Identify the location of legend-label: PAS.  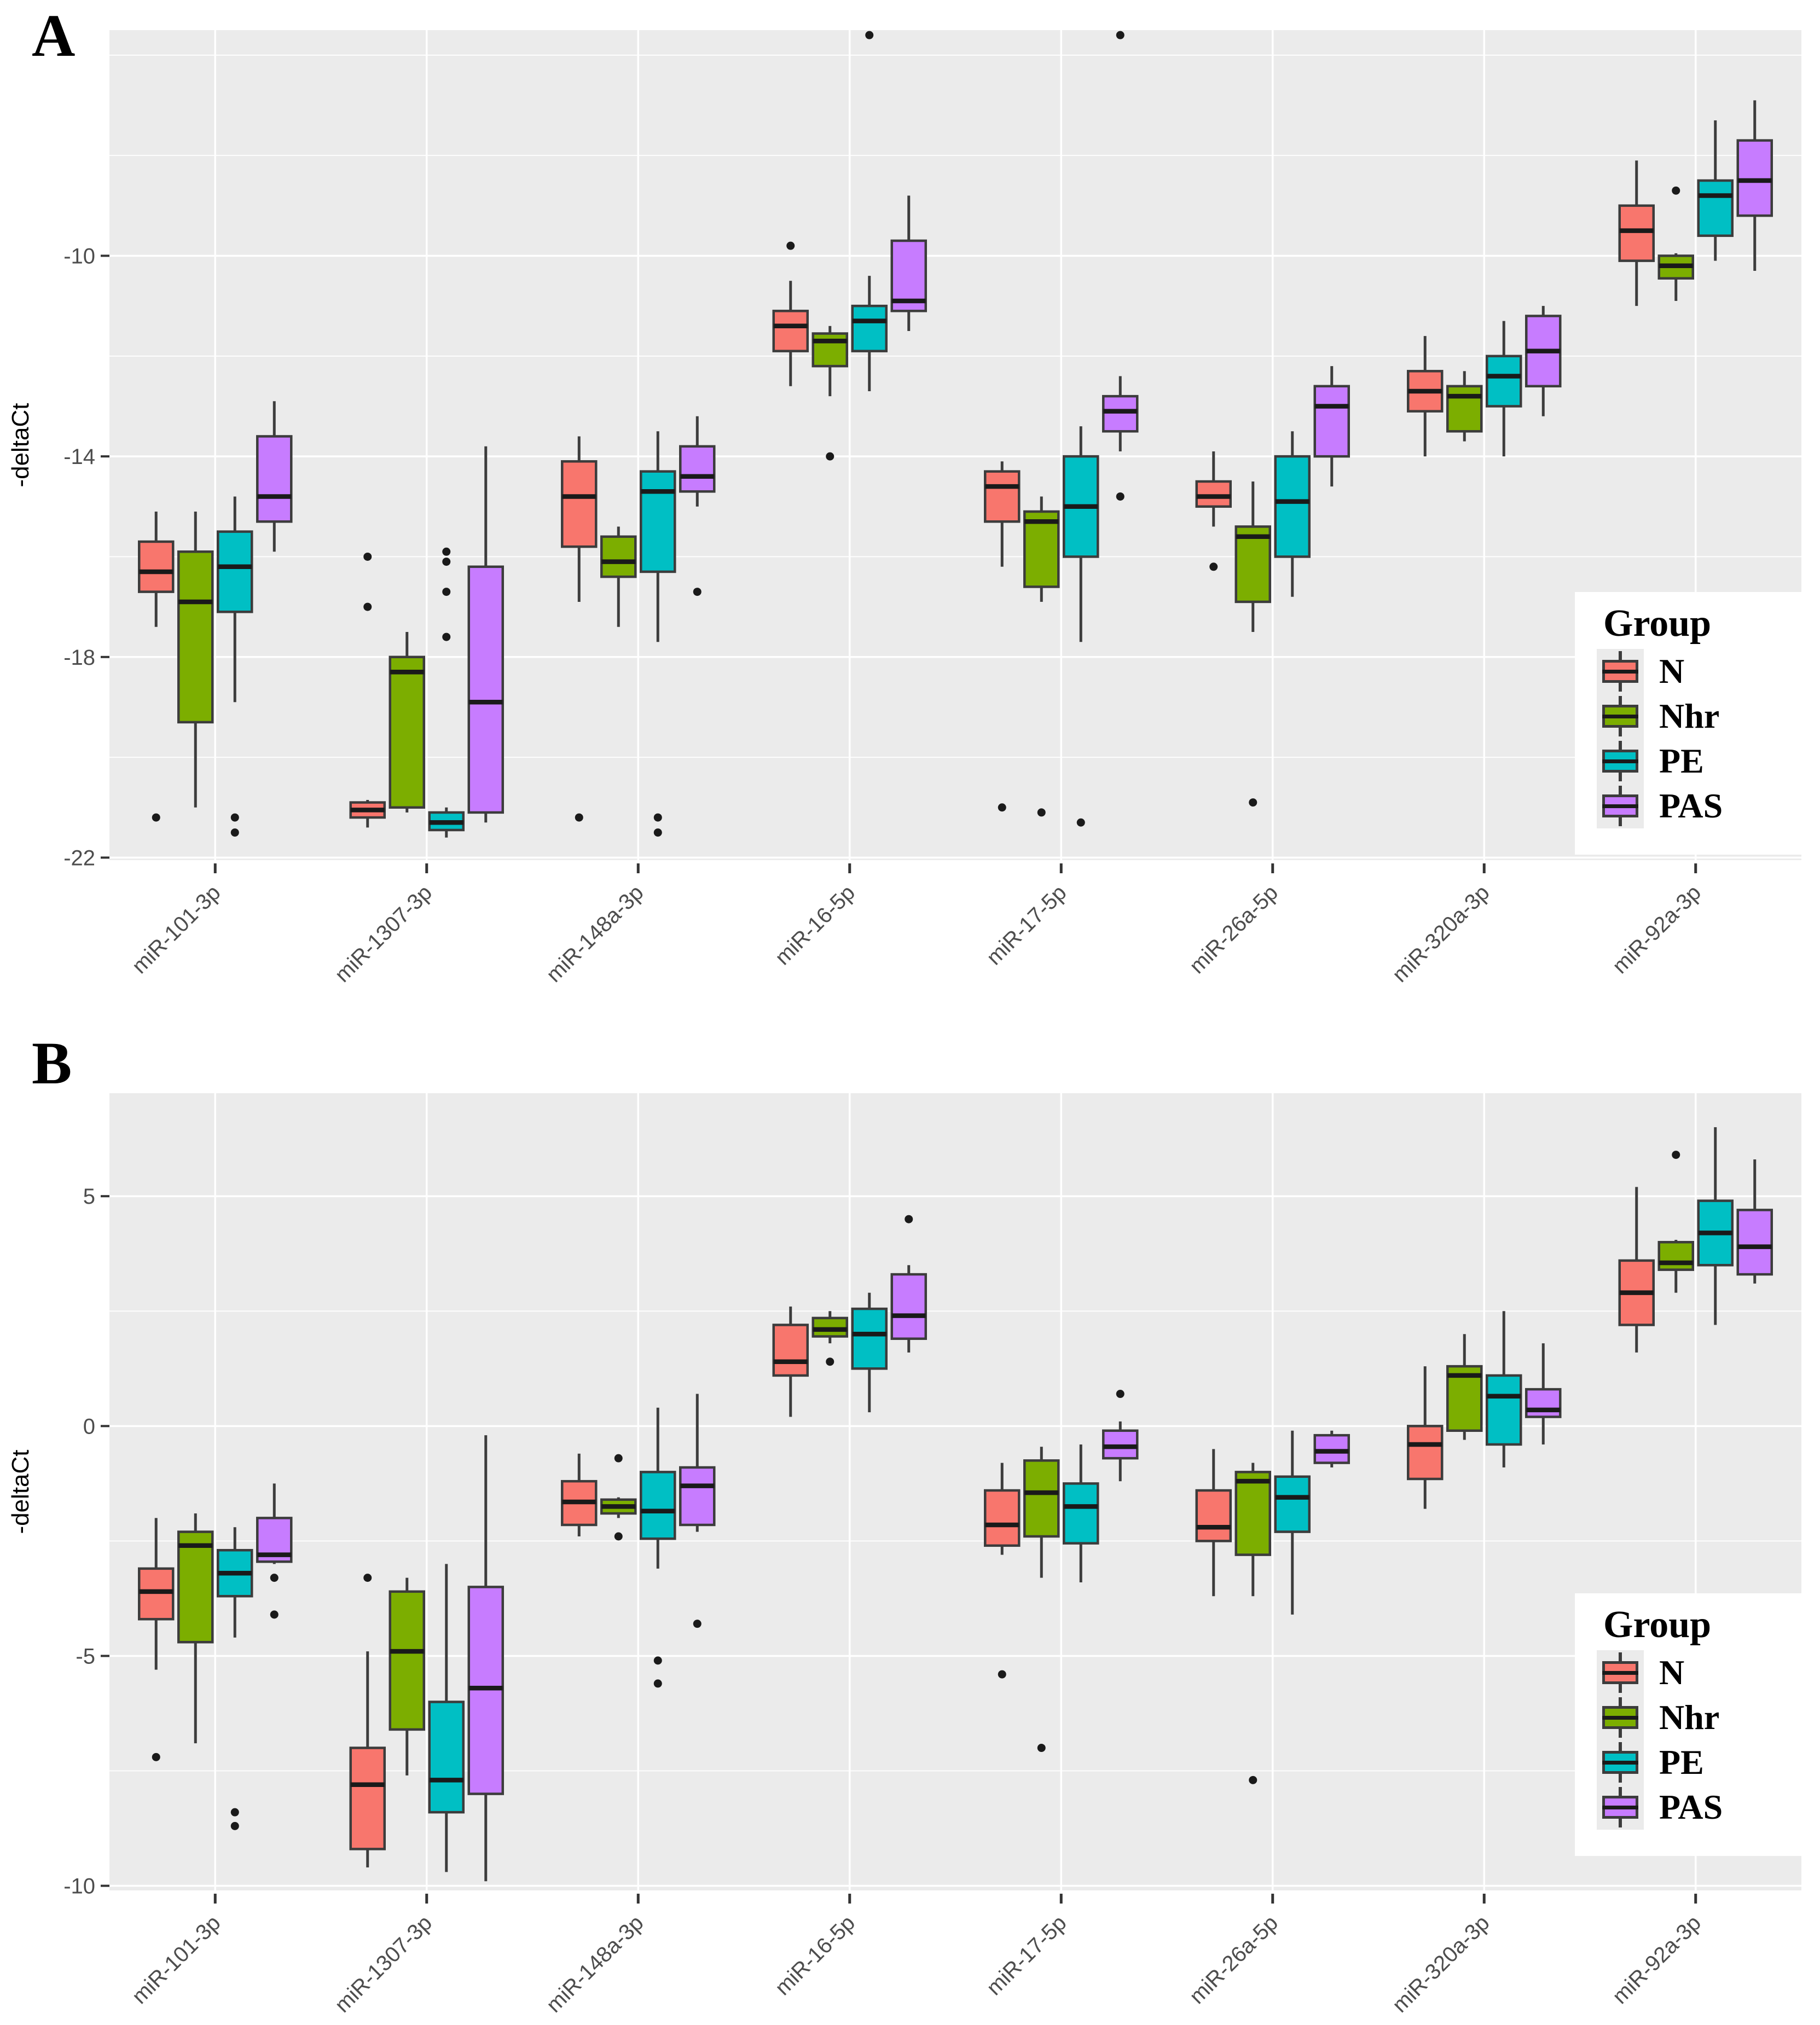
(1691, 805).